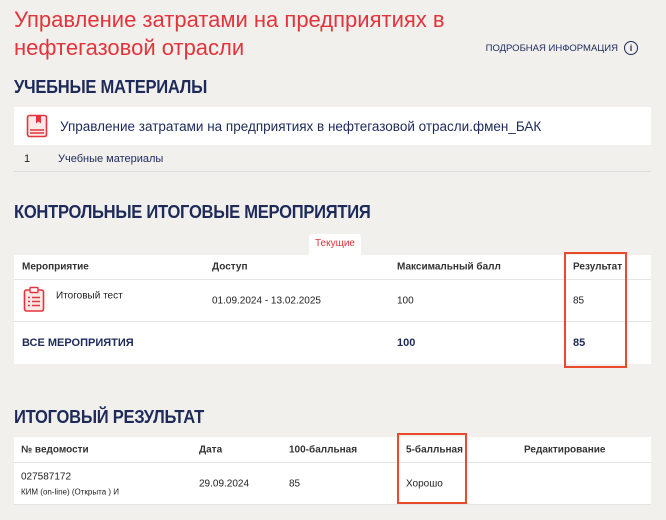 Image resolution: width=666 pixels, height=520 pixels. I want to click on result-highlight, so click(595, 310).